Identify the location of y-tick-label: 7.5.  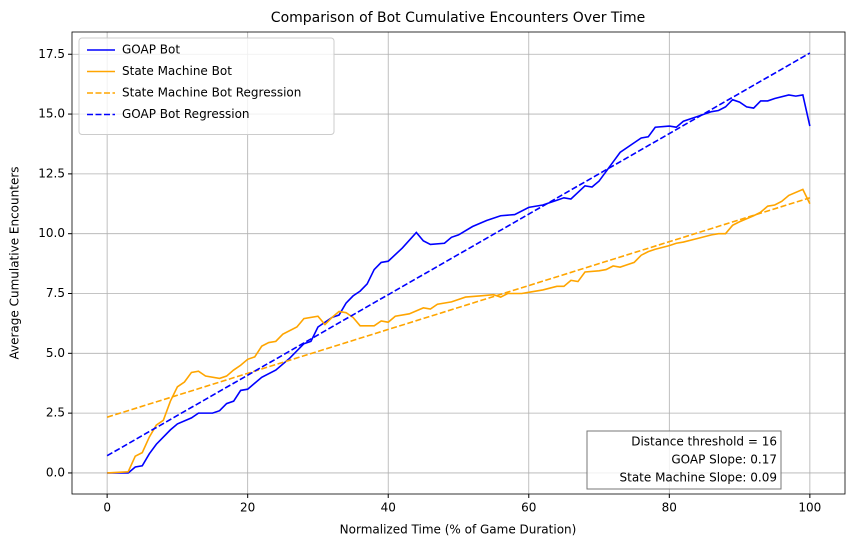
(55, 293).